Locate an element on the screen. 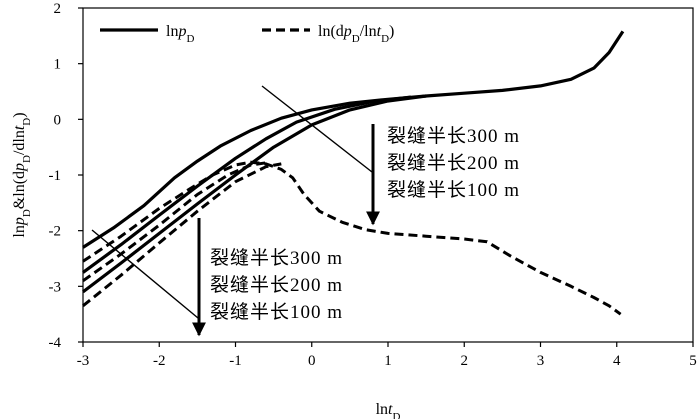  x-axis-title: lntD is located at coordinates (388, 410).